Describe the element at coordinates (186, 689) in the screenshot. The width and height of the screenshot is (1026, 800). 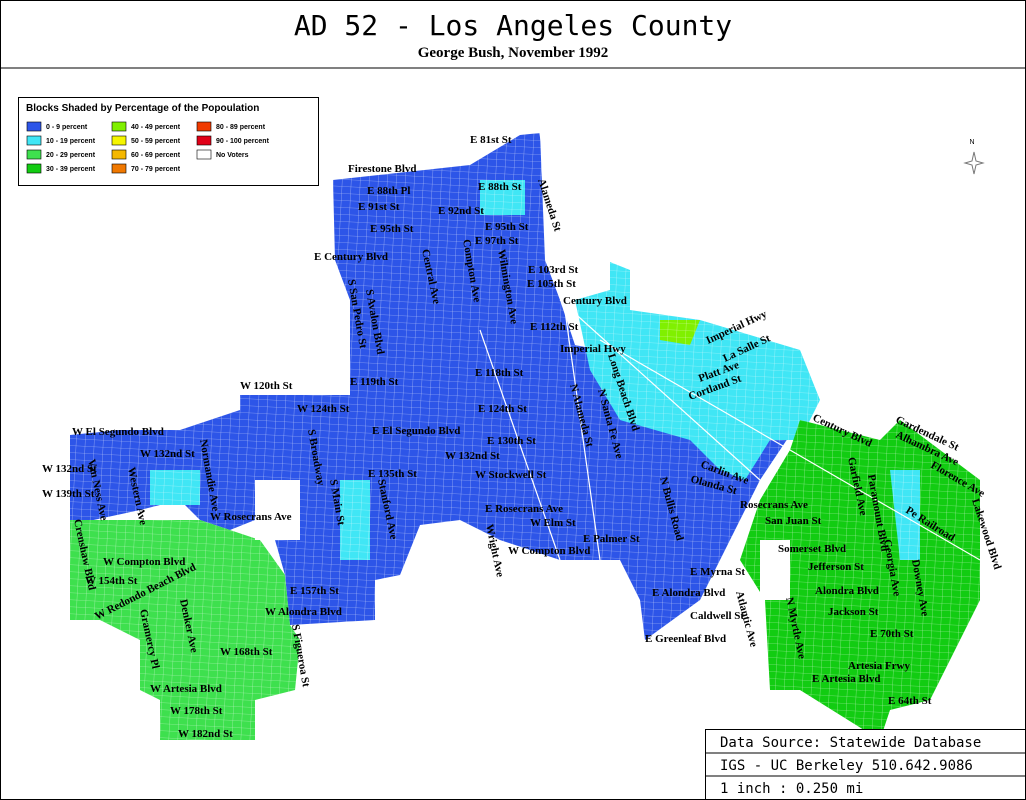
I see `street-label: W Artesia Blvd` at that location.